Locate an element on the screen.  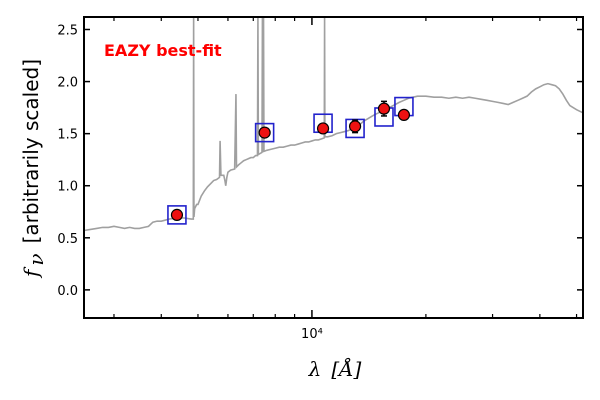
annotation-label: EAZY best-fit is located at coordinates (163, 50).